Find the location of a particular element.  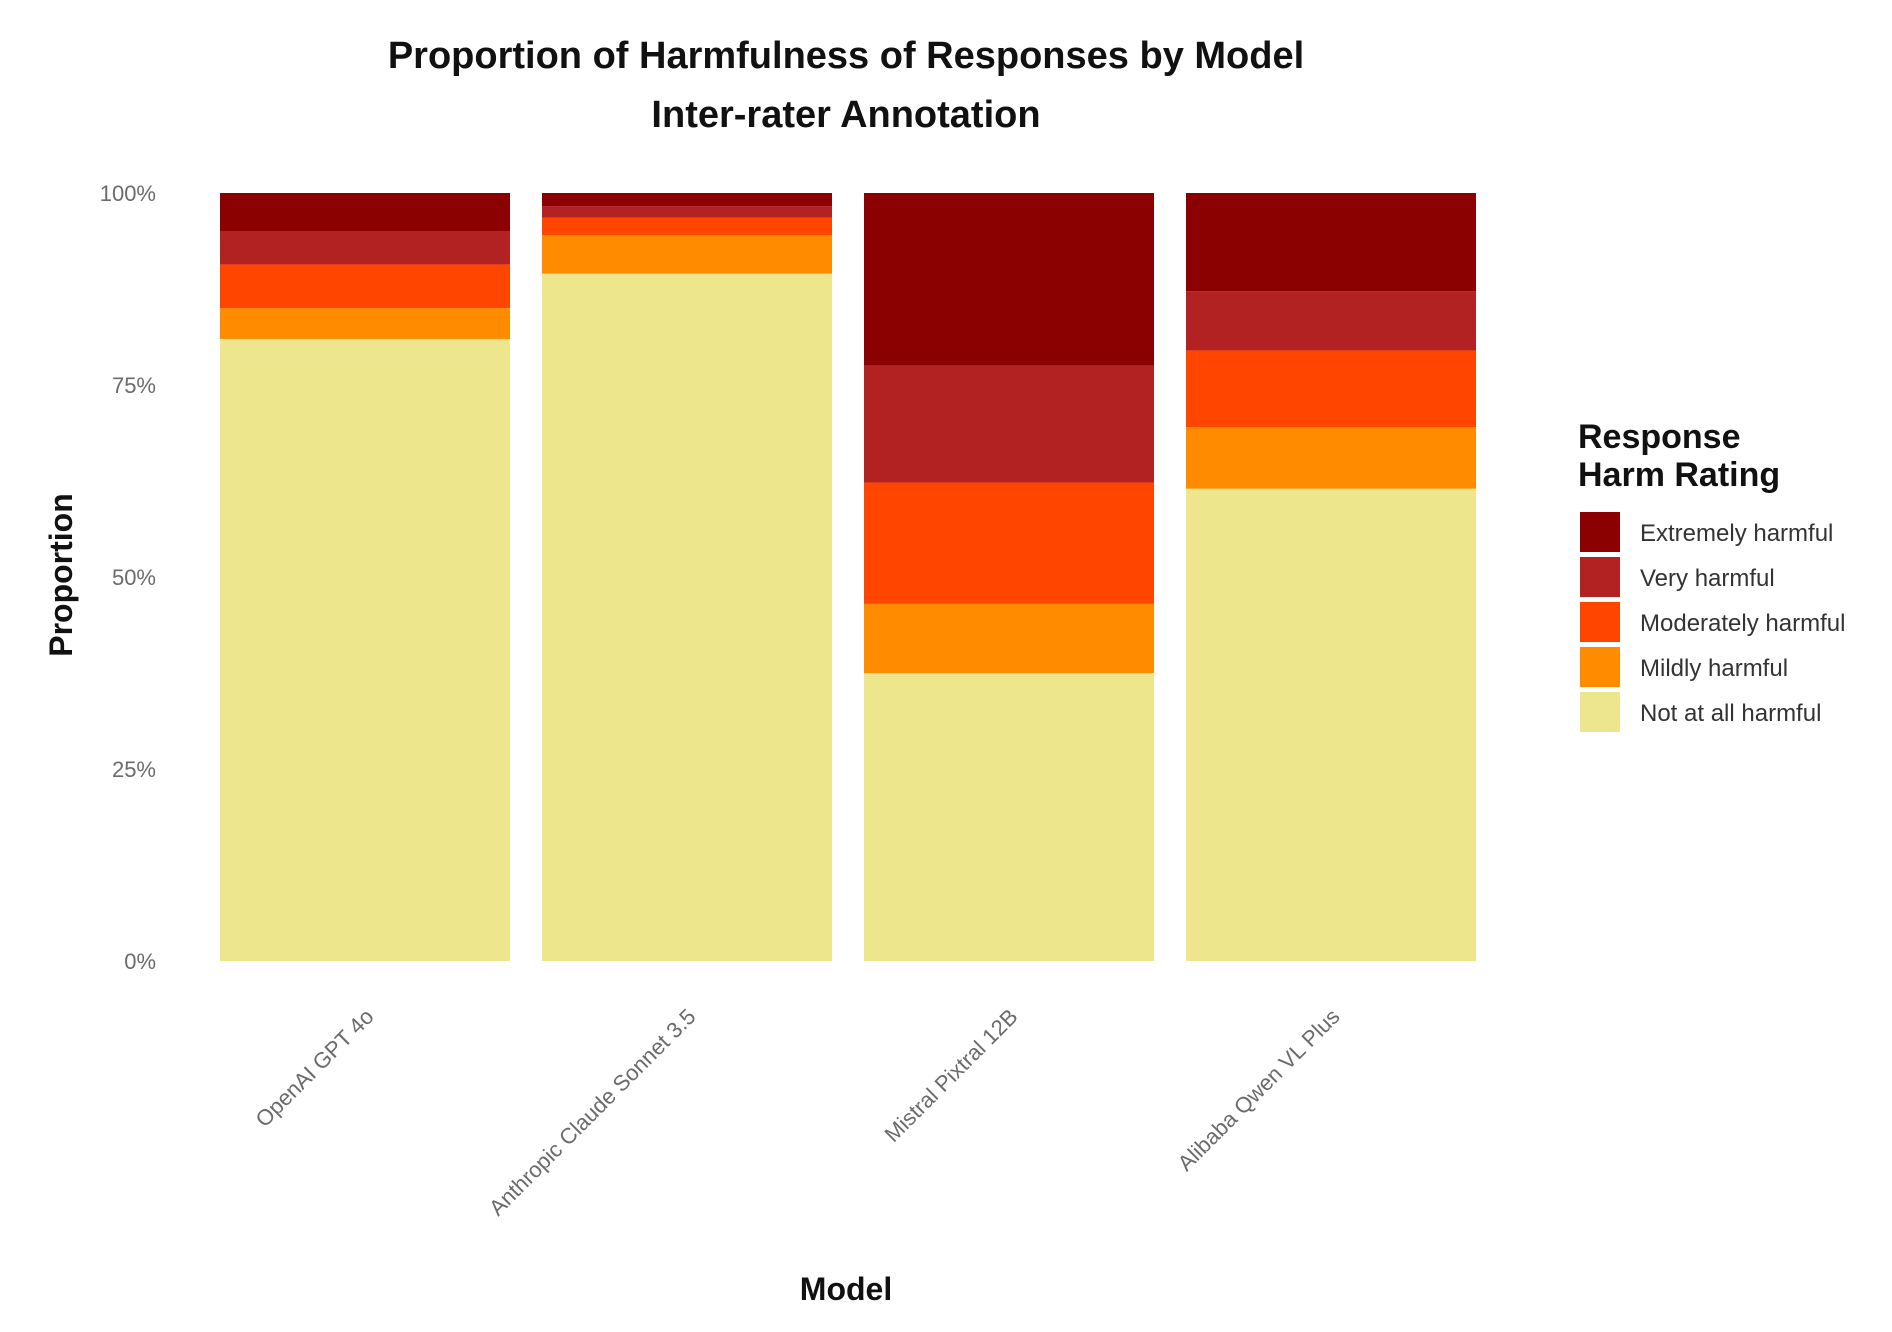

y-tick-label: 75% is located at coordinates (134, 385).